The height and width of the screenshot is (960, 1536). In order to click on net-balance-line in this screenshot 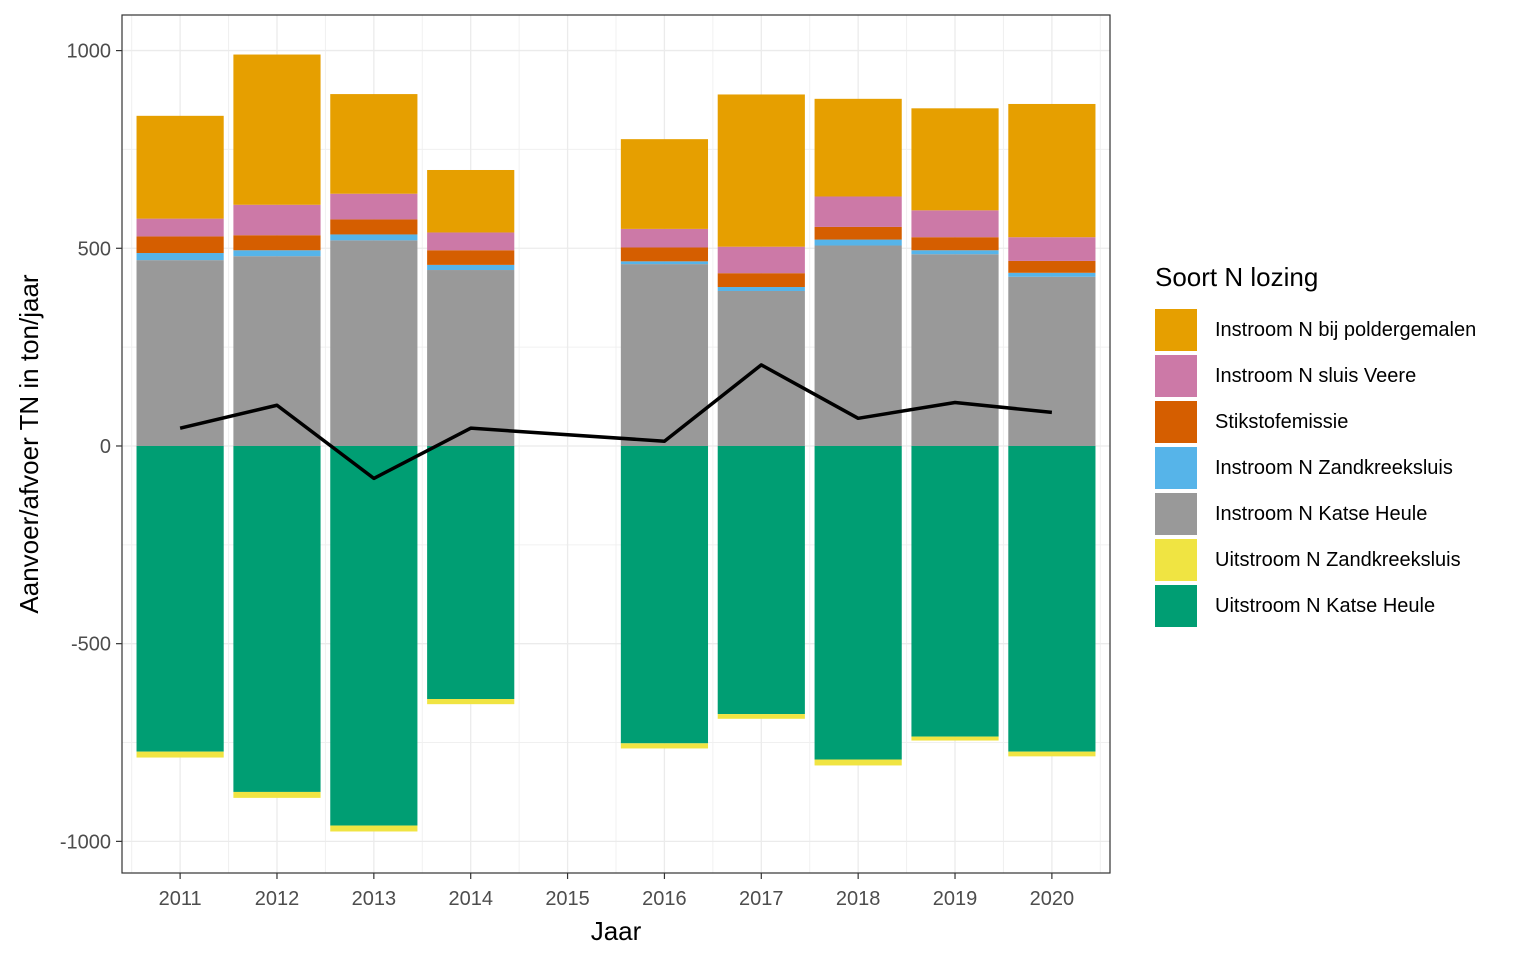, I will do `click(616, 422)`.